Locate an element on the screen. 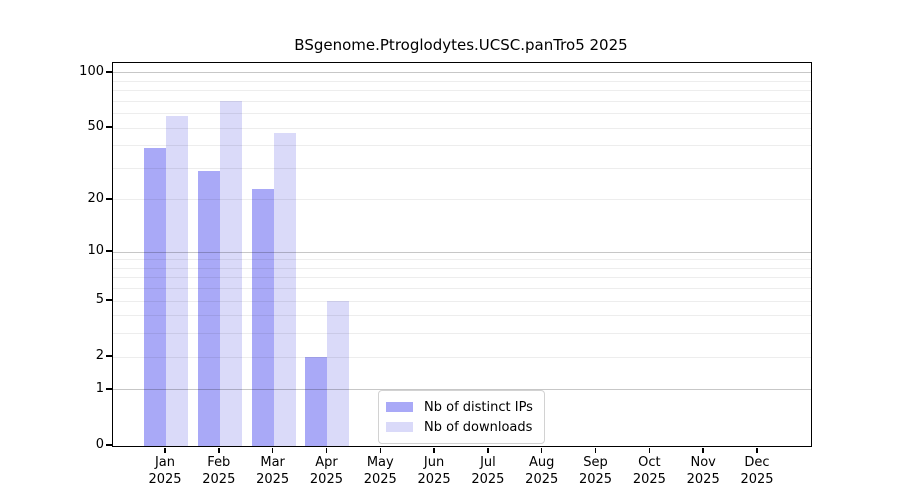 The image size is (900, 500). x-tick-sep-2025 is located at coordinates (595, 450).